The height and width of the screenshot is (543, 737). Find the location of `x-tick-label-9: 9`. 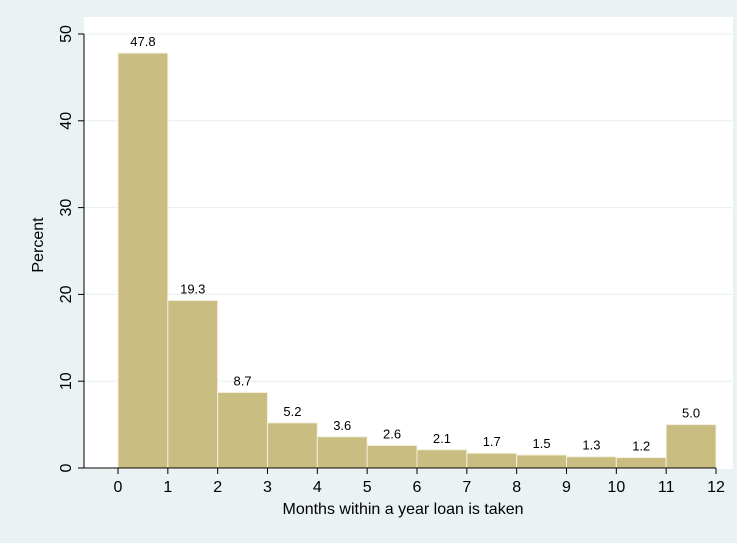

x-tick-label-9: 9 is located at coordinates (566, 487).